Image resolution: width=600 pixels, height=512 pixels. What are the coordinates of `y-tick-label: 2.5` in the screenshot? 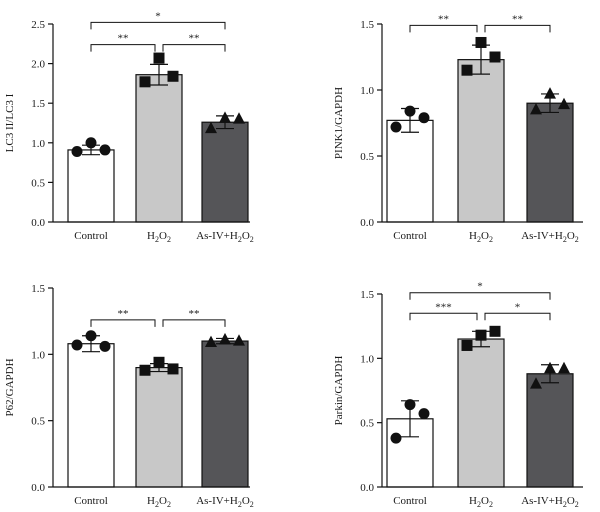 It's located at (38, 25).